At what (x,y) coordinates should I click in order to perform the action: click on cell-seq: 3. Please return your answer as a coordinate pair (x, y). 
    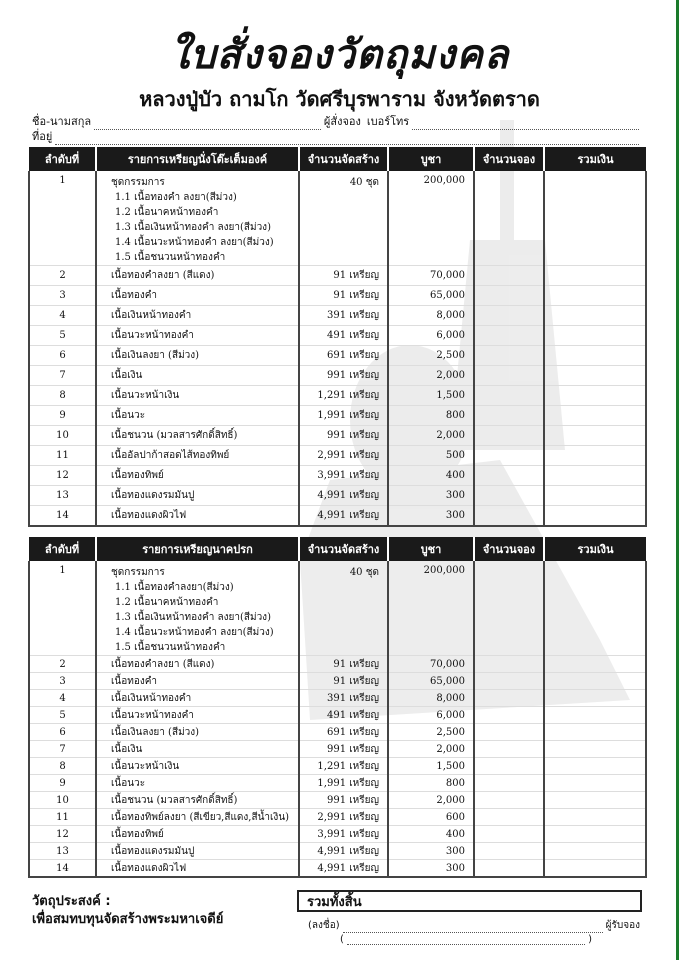
    Looking at the image, I should click on (62, 681).